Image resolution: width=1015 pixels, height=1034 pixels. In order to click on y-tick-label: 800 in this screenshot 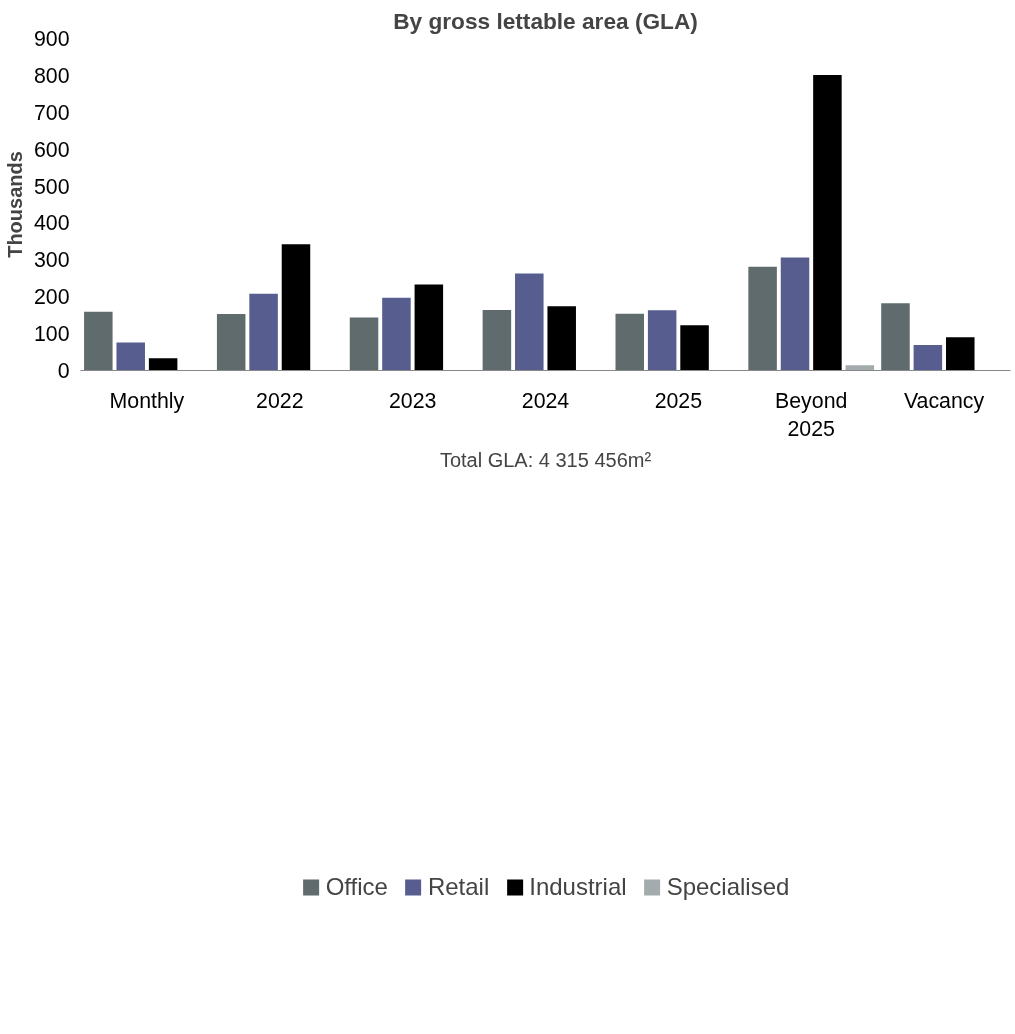, I will do `click(51, 75)`.